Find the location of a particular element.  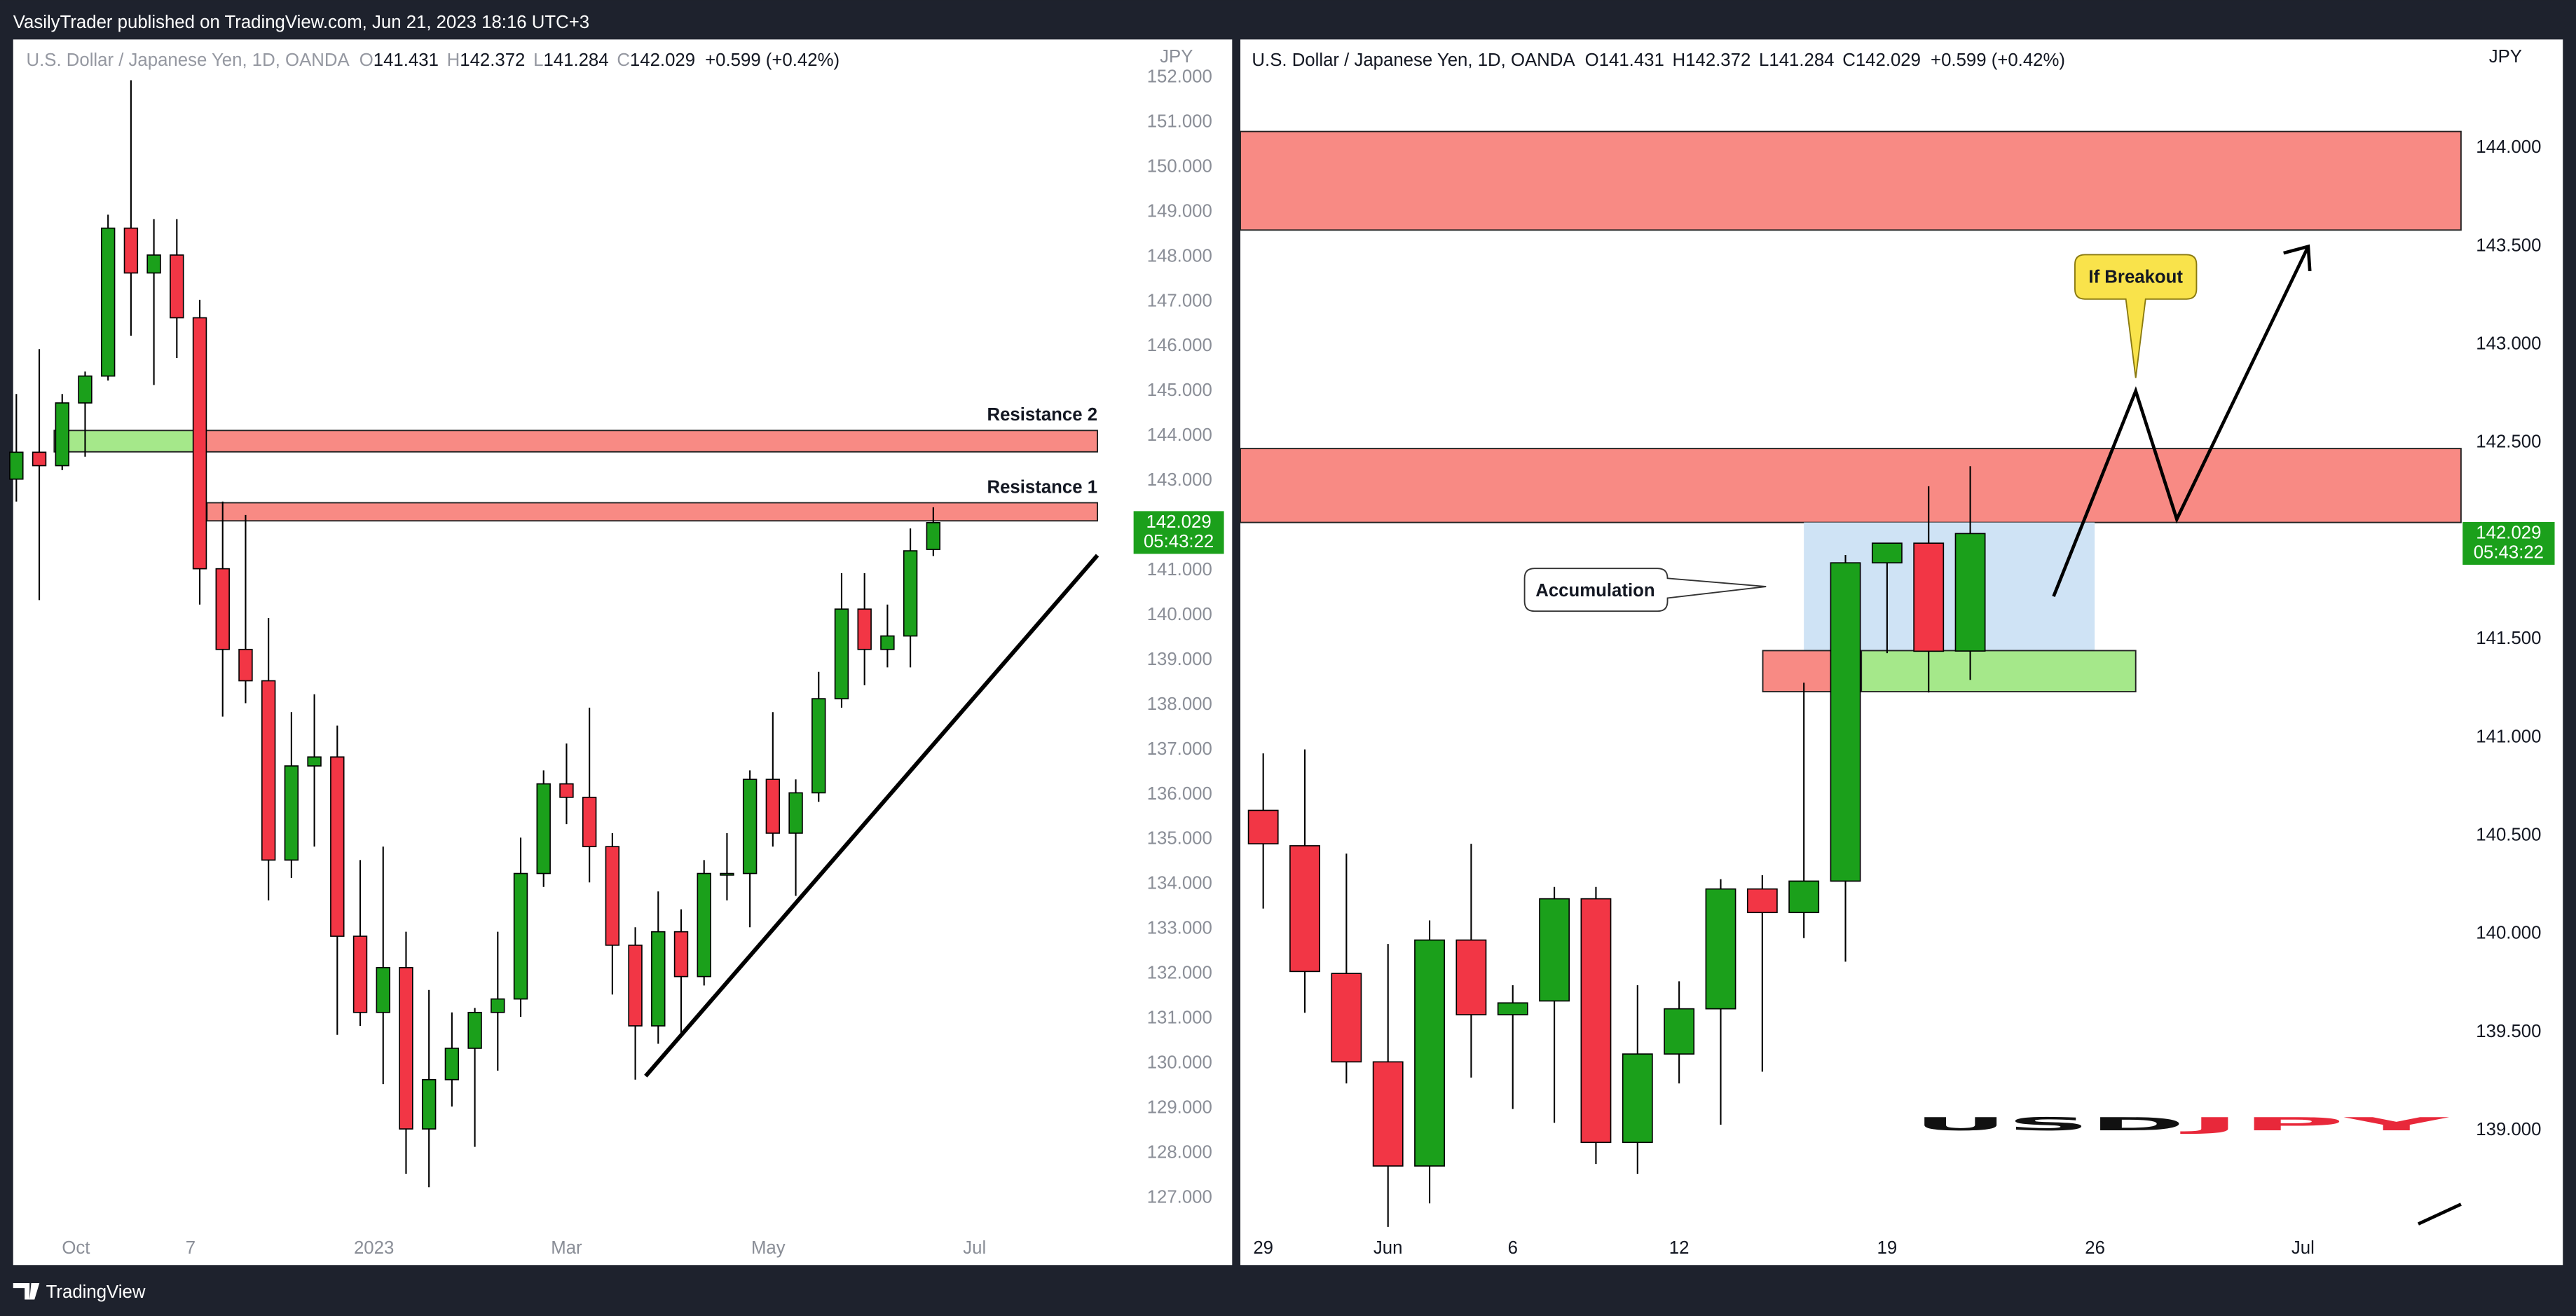

drawing-line is located at coordinates (2440, 1214).